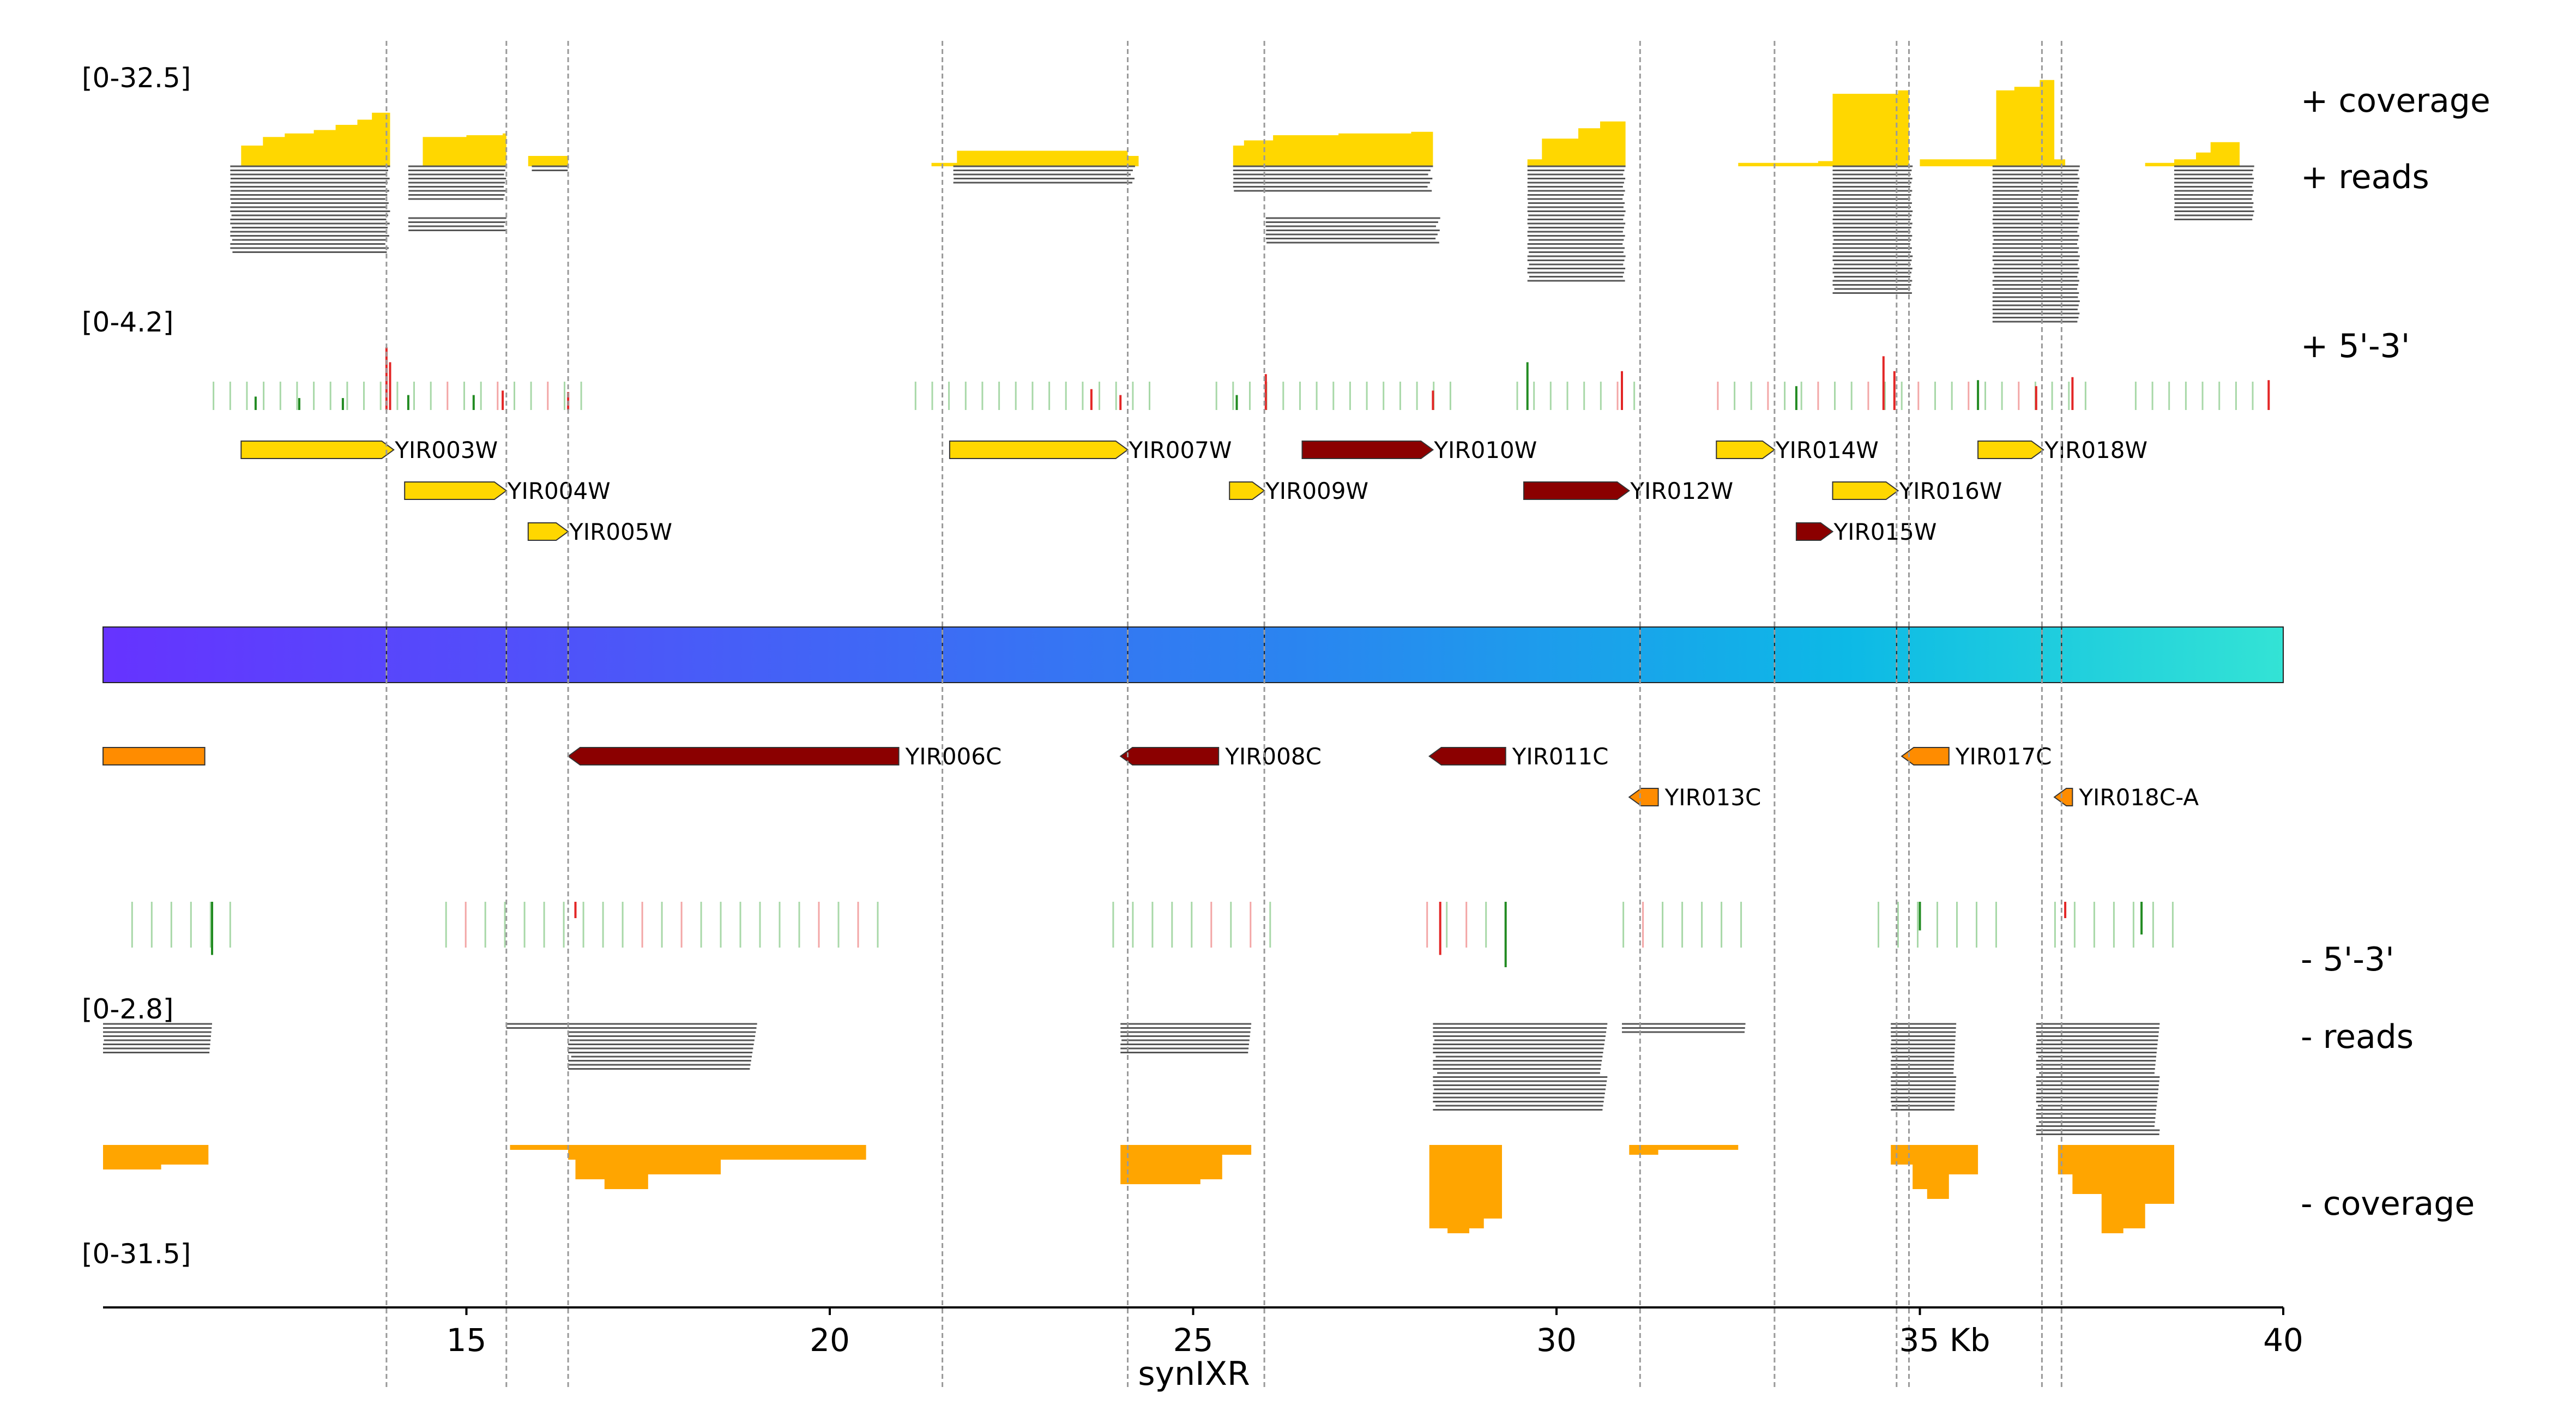  I want to click on gene-label: YIR008C, so click(1273, 756).